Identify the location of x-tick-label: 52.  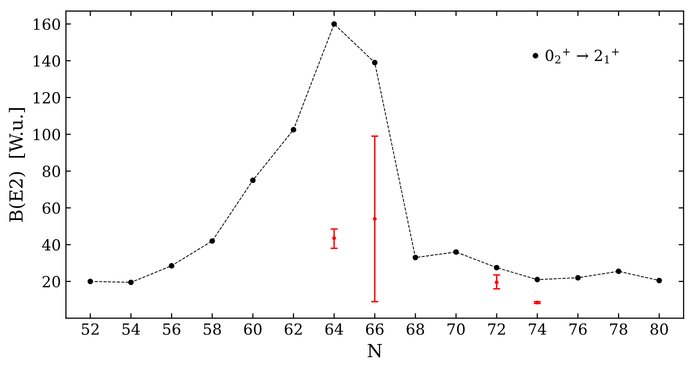
(90, 329).